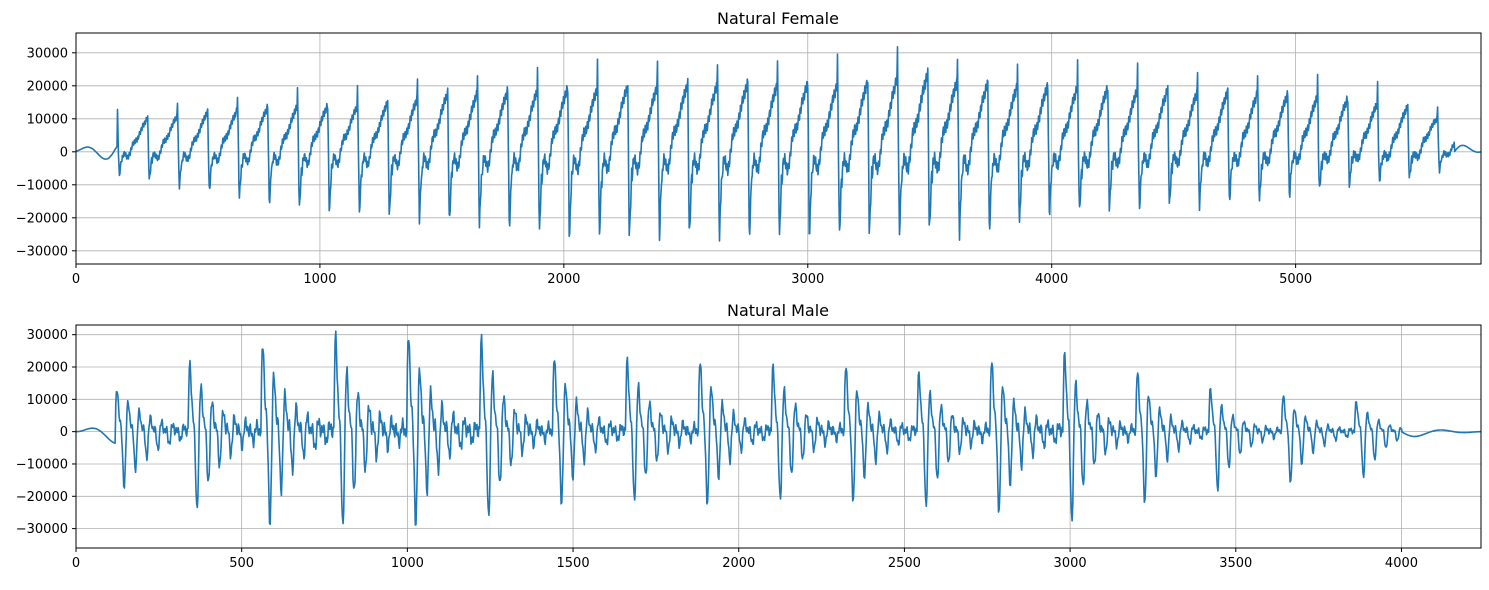 This screenshot has height=590, width=1489. I want to click on chart-title: Natural Male, so click(778, 310).